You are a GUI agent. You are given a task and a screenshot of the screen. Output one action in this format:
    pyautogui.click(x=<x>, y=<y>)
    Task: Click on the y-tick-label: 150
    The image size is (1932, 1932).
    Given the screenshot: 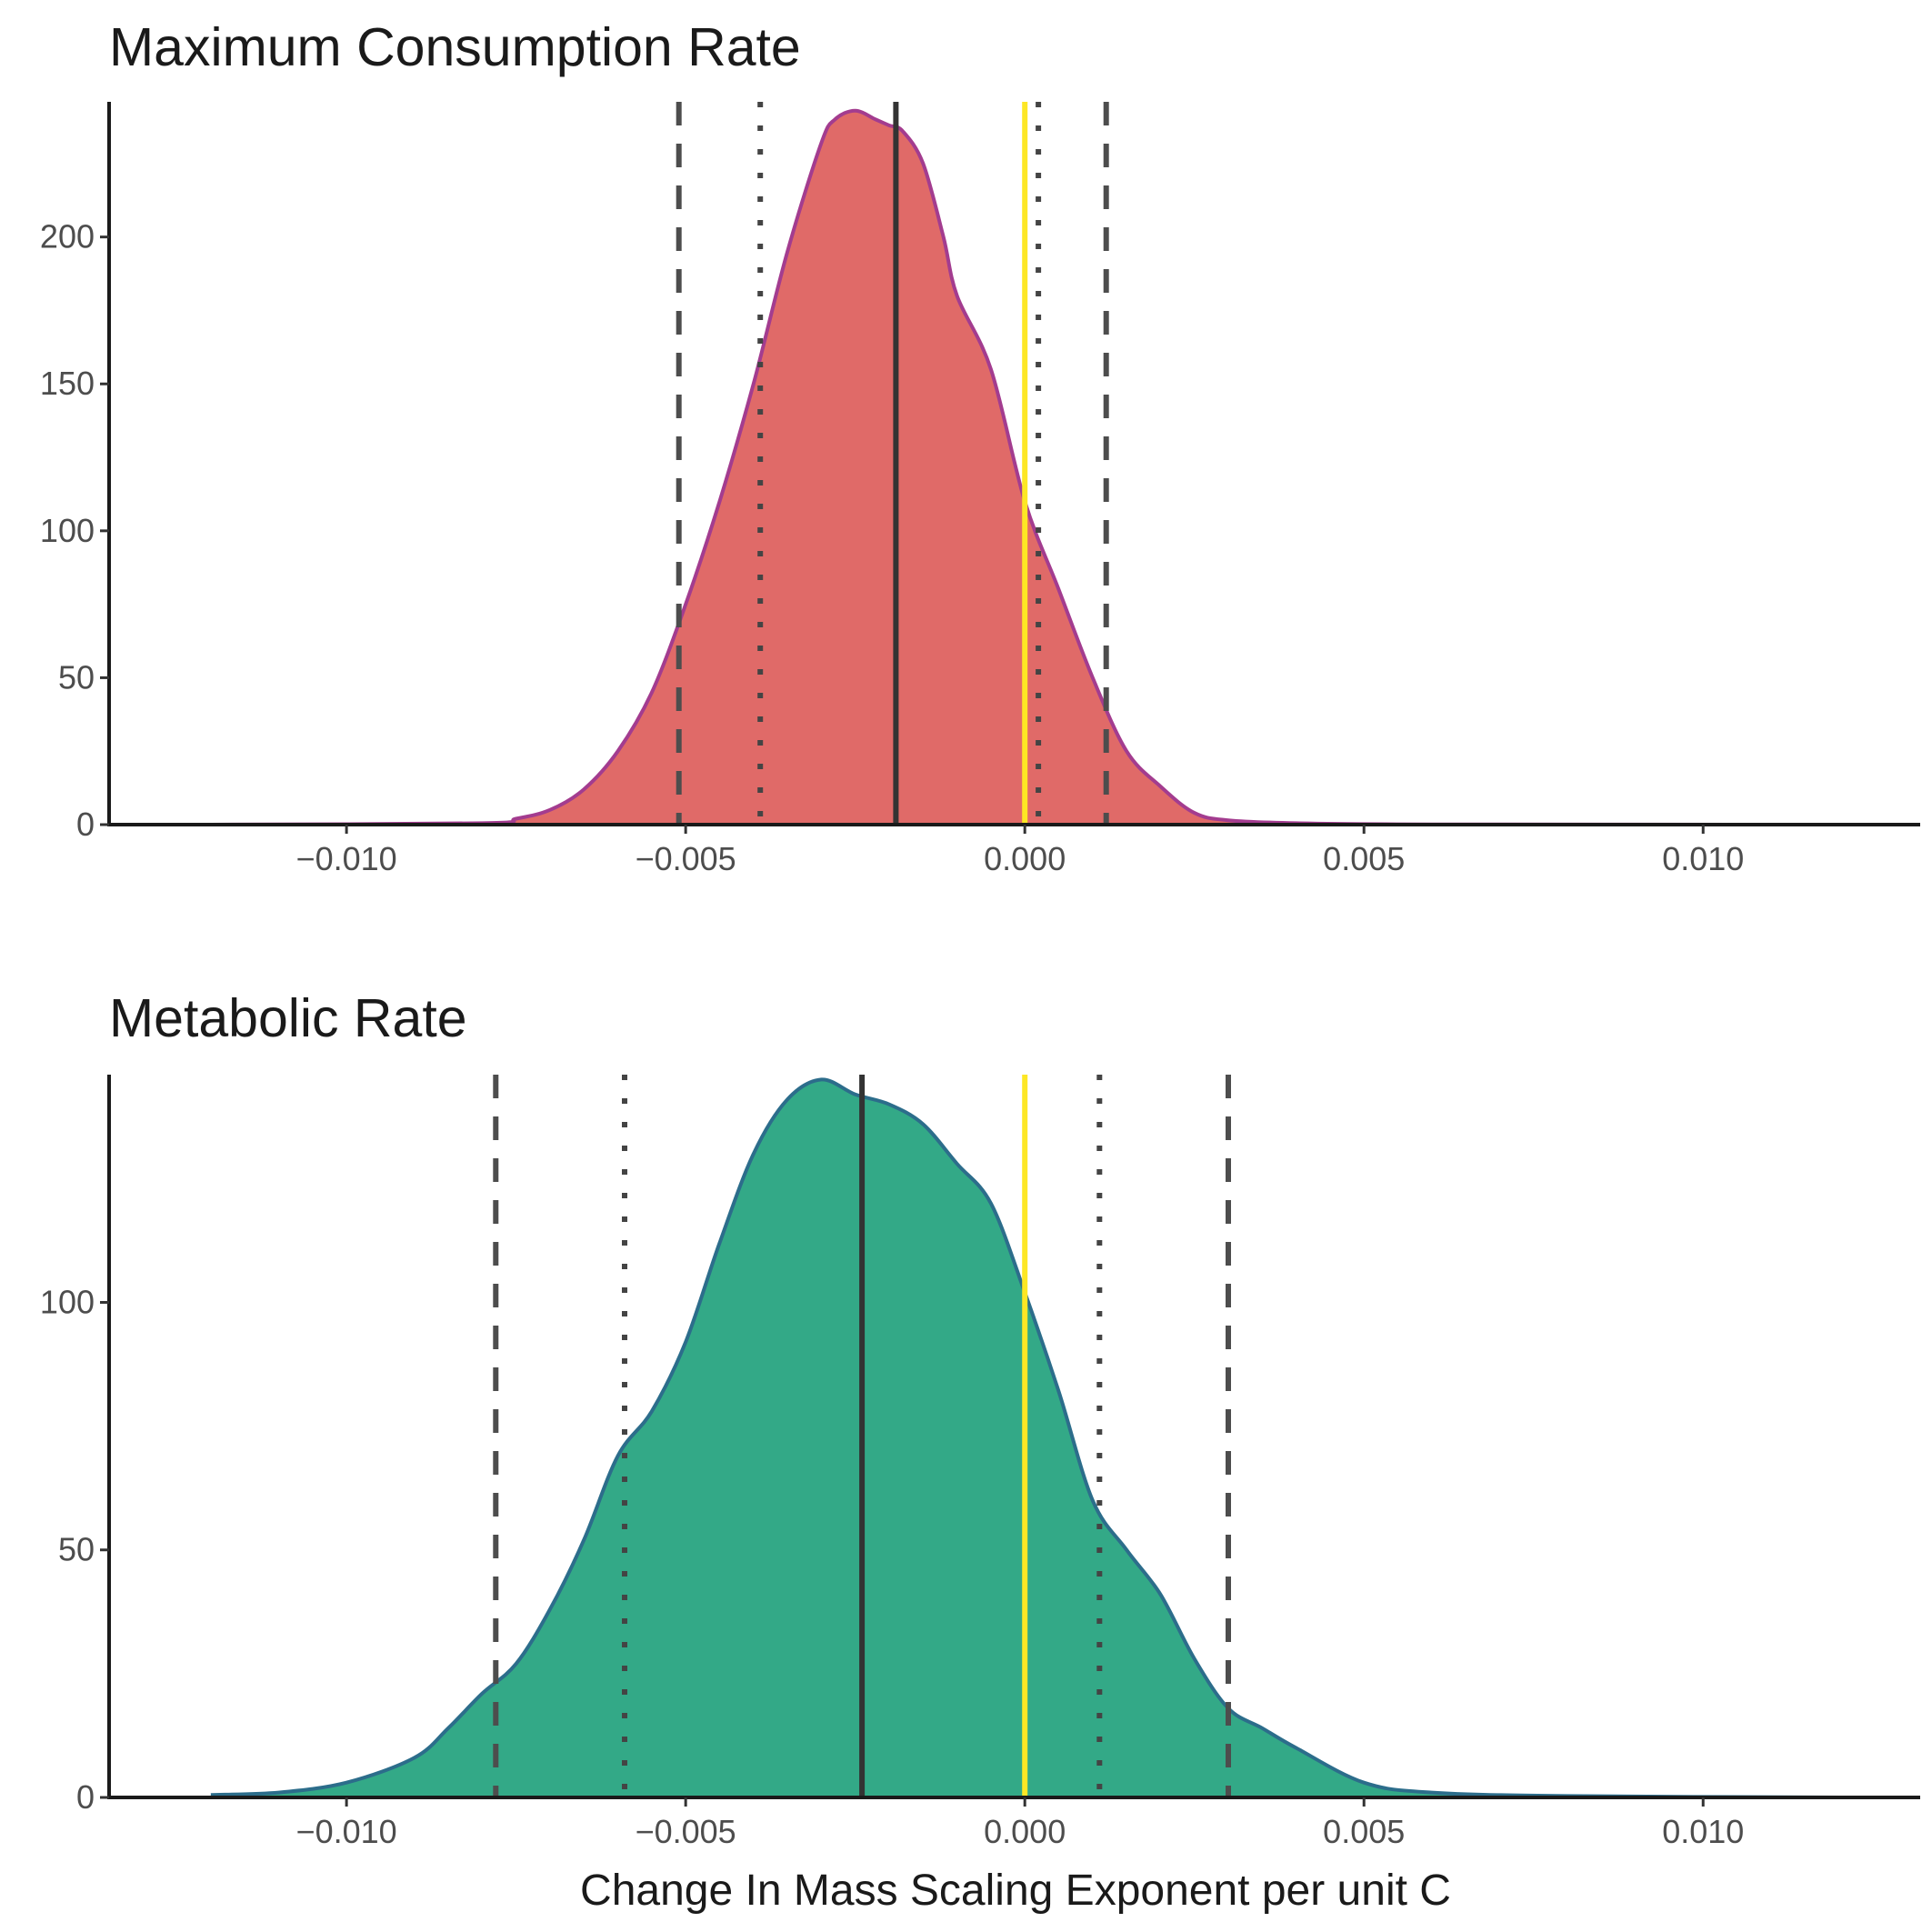 What is the action you would take?
    pyautogui.click(x=67, y=383)
    